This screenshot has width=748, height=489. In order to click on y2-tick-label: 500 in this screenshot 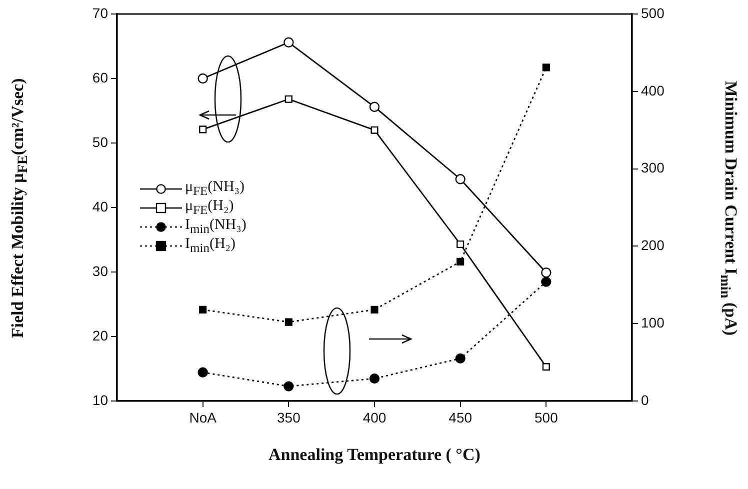, I will do `click(653, 12)`.